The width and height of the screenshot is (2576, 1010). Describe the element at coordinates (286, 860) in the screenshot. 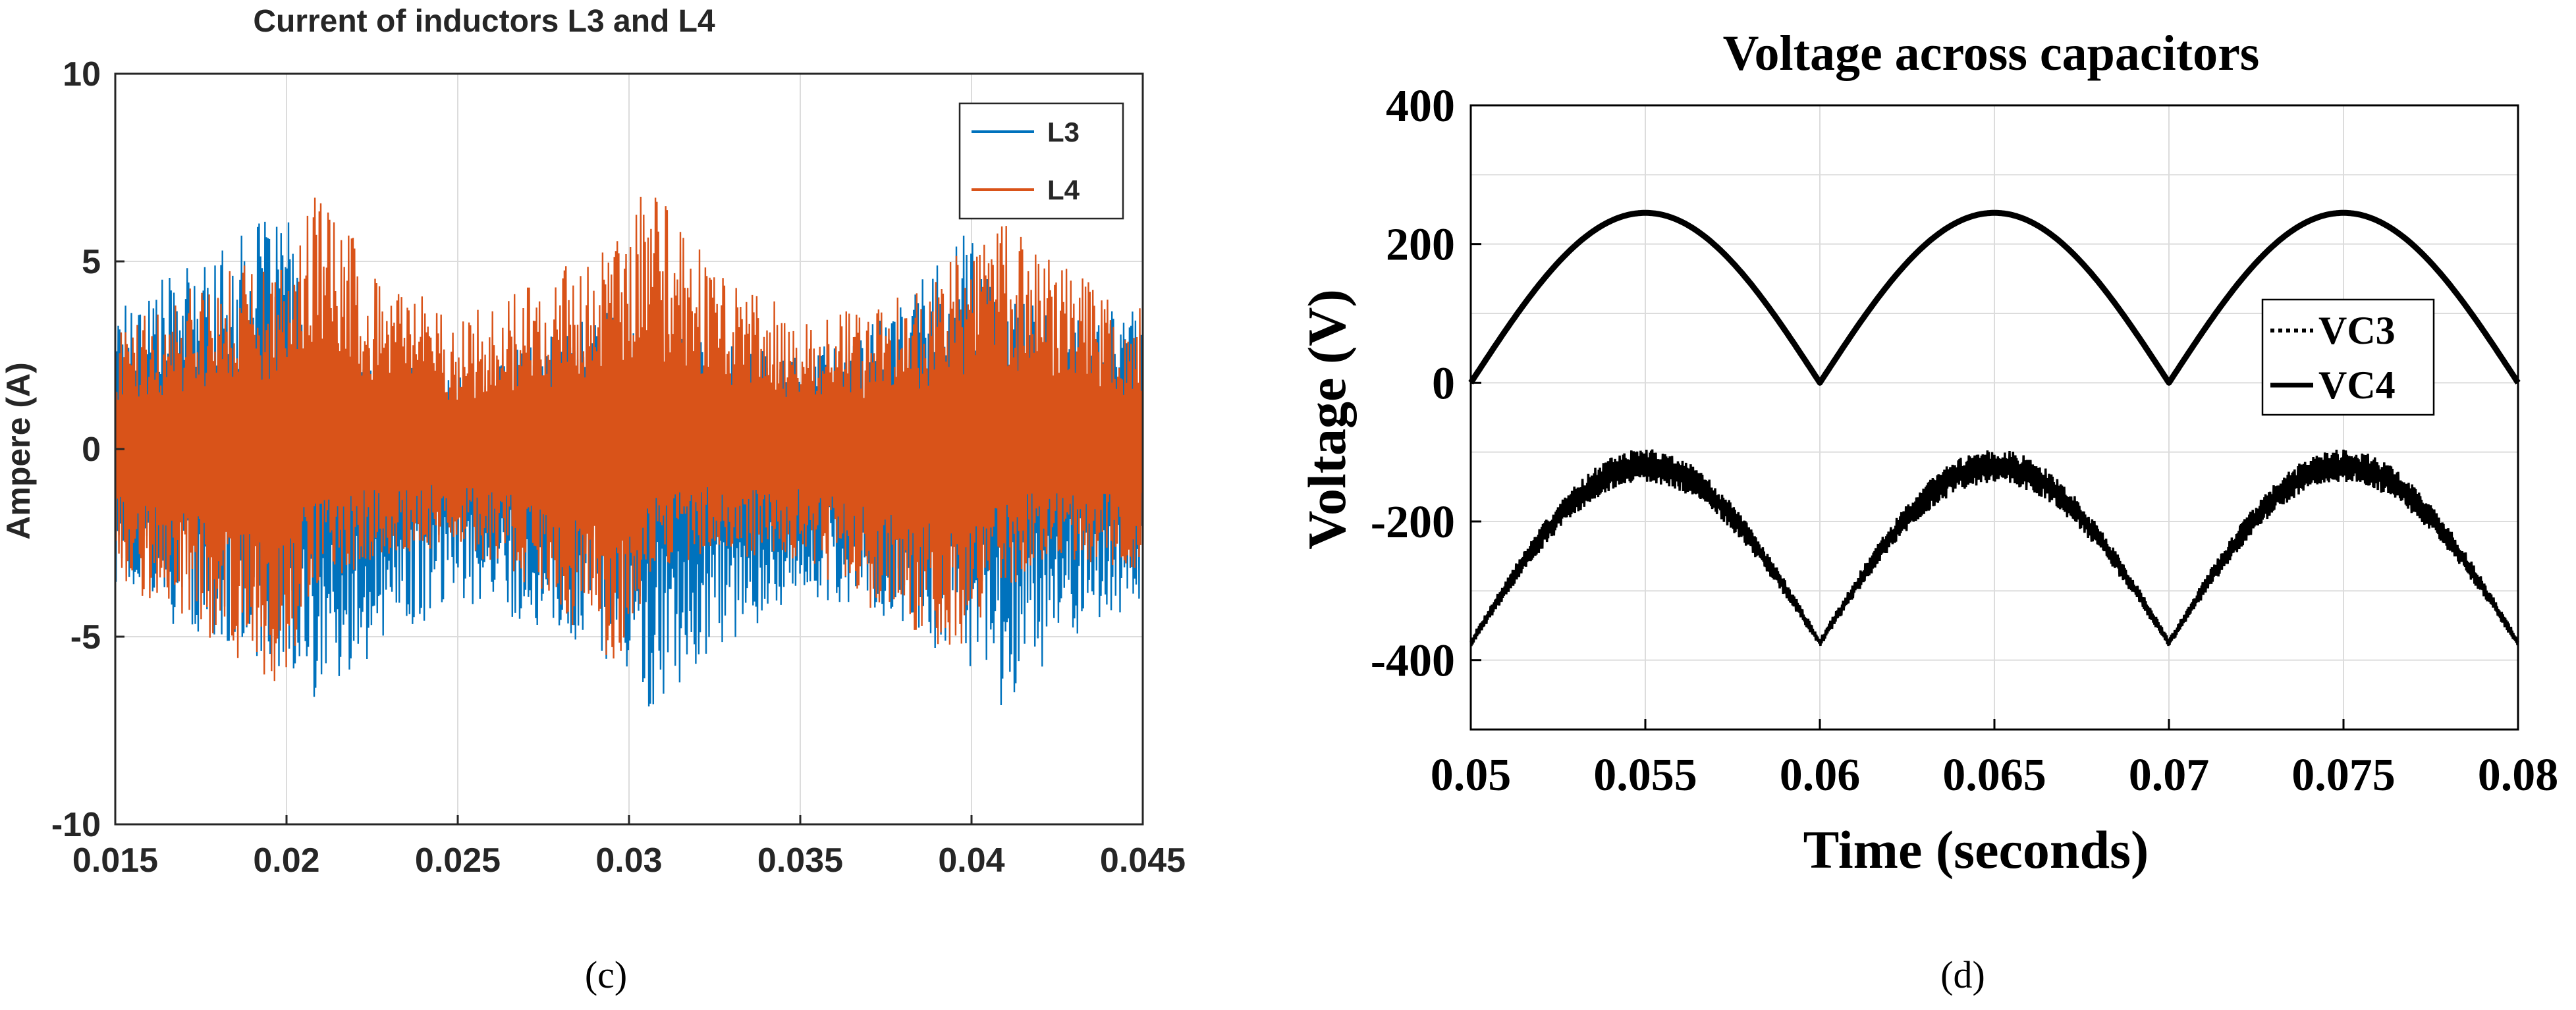

I see `c-x-tick-label: 0.02` at that location.